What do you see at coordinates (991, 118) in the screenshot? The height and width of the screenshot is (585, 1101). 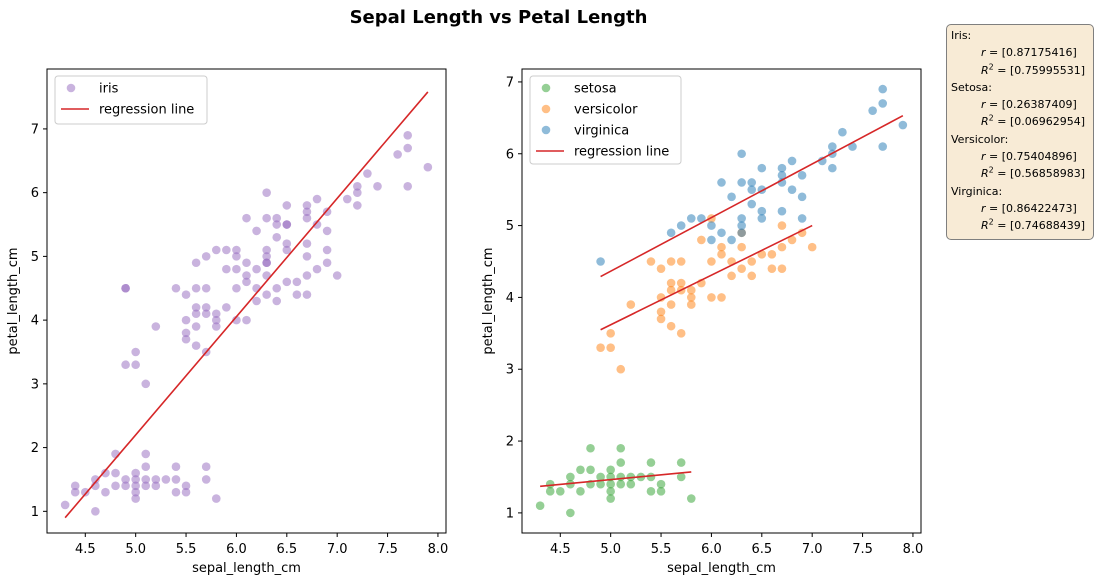 I see `r2-exponent: 2` at bounding box center [991, 118].